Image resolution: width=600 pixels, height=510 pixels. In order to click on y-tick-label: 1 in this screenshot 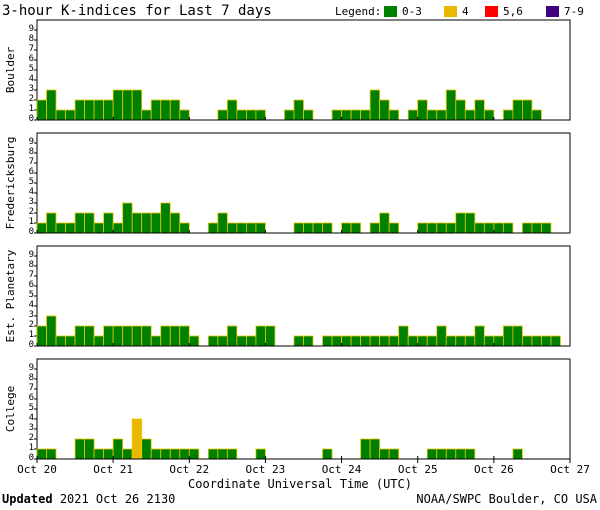, I will do `click(31, 335)`.